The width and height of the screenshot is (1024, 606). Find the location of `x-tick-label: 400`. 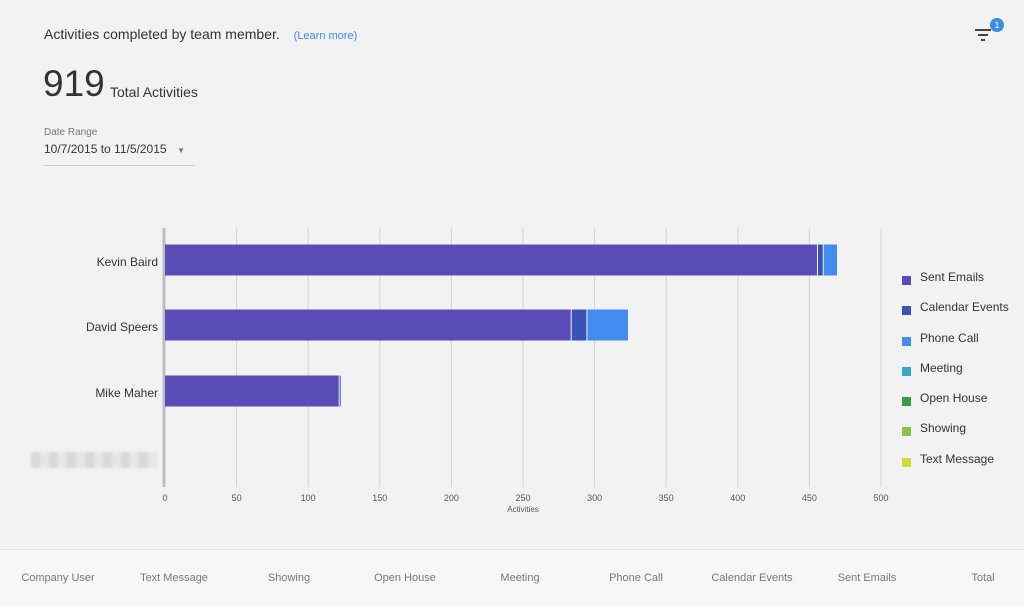

x-tick-label: 400 is located at coordinates (737, 498).